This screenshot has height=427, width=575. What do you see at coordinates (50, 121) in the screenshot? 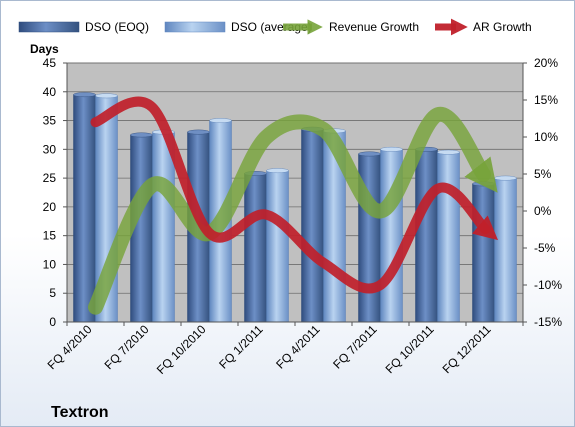
I see `y-left-tick-label: 35` at bounding box center [50, 121].